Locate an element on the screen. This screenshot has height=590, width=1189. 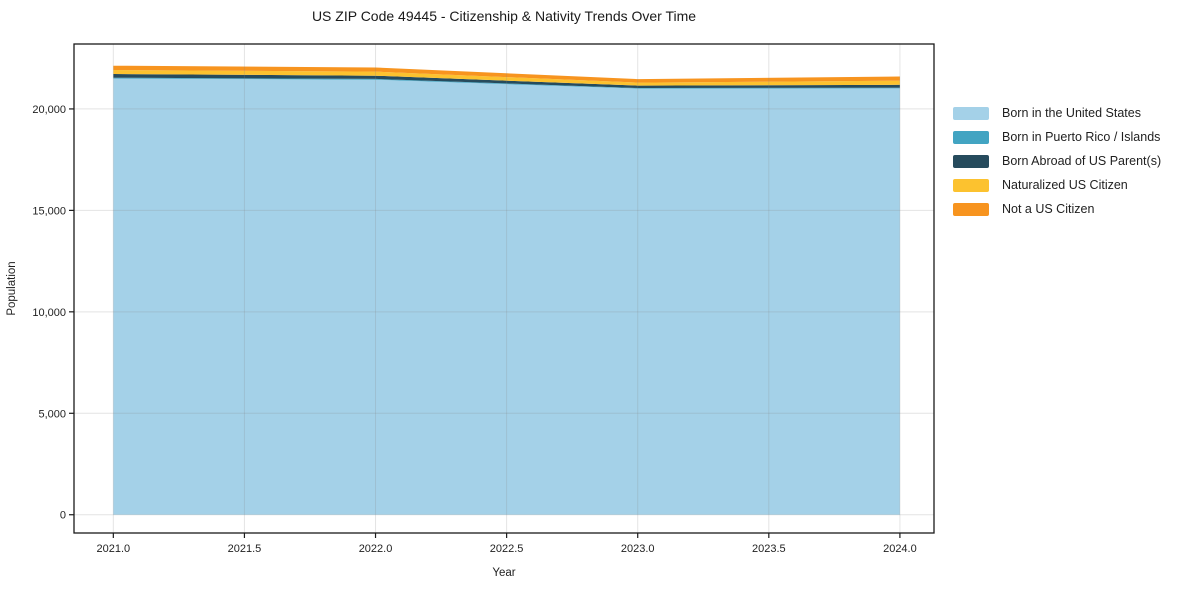
area-series-naturalized-us-citizen is located at coordinates (506, 78).